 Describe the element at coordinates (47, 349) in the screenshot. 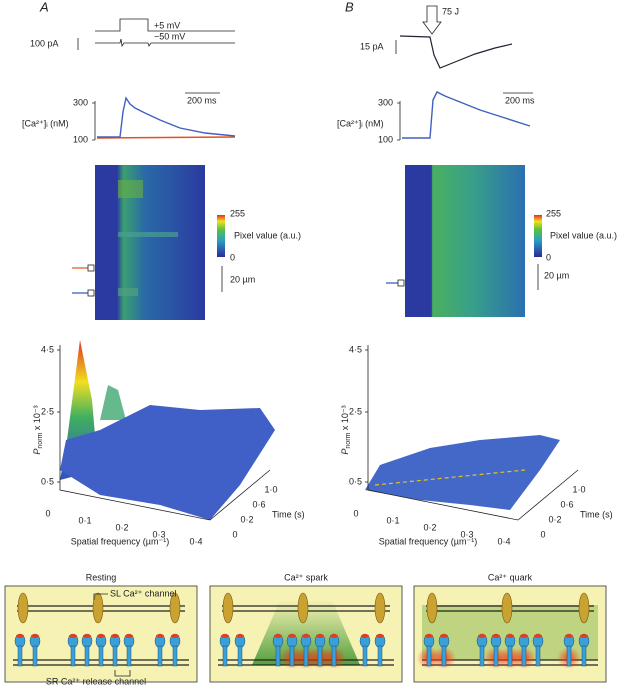

I see `tick-label: 4·5` at that location.